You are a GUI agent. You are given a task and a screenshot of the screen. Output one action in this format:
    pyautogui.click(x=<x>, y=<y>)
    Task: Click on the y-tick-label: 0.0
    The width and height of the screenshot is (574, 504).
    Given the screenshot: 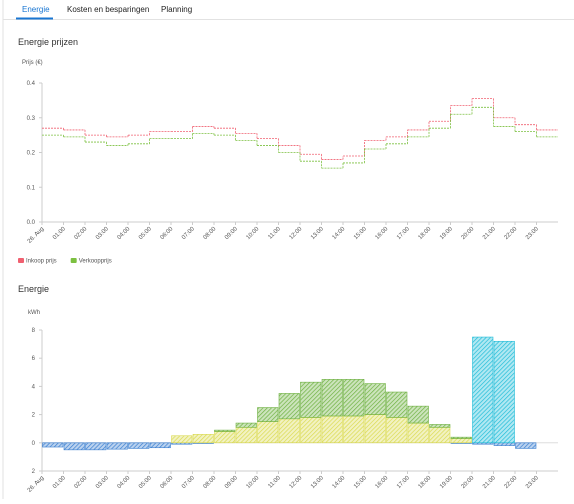 What is the action you would take?
    pyautogui.click(x=31, y=223)
    